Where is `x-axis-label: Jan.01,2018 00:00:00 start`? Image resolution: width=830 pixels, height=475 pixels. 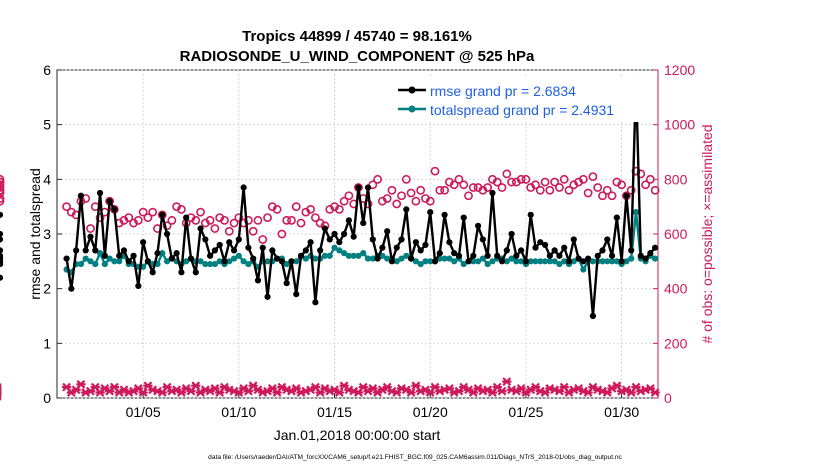 x-axis-label: Jan.01,2018 00:00:00 start is located at coordinates (357, 435).